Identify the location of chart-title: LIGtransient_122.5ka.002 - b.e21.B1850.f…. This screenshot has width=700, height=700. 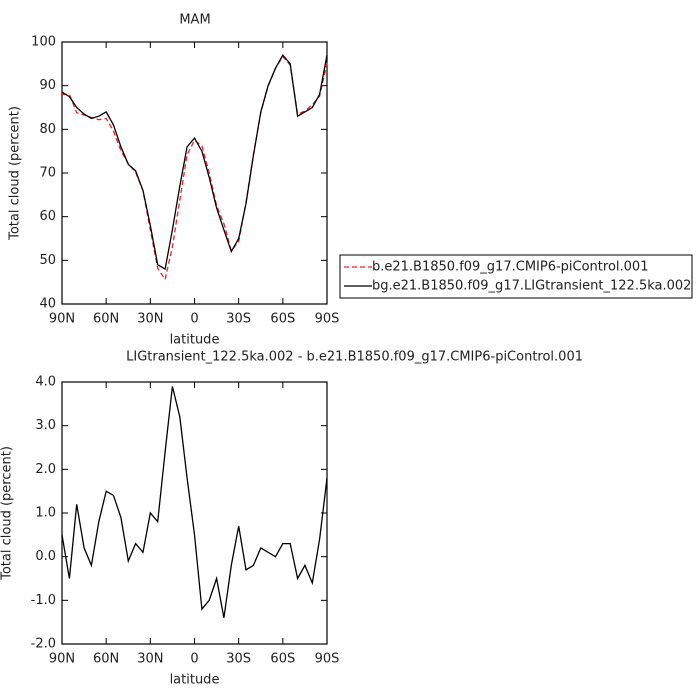
(354, 357).